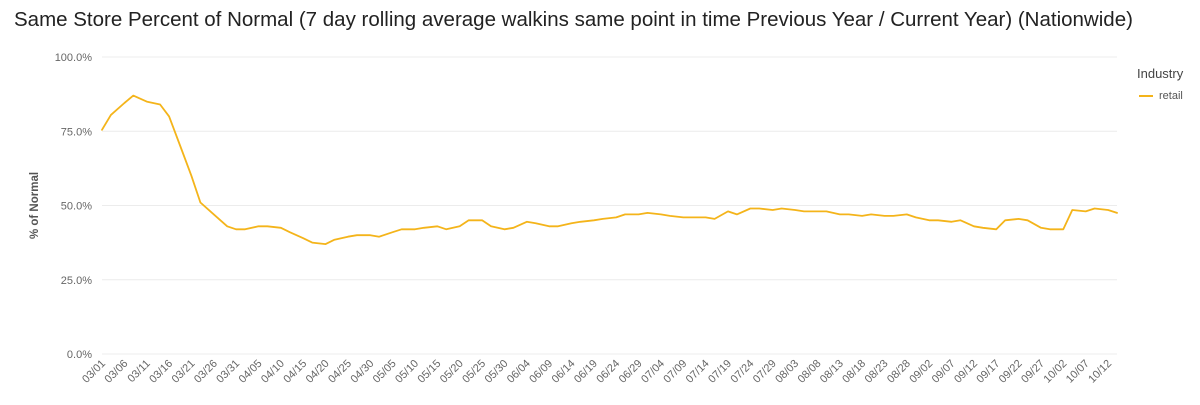 The height and width of the screenshot is (405, 1200). Describe the element at coordinates (921, 372) in the screenshot. I see `x-tick-label: 09/02` at that location.